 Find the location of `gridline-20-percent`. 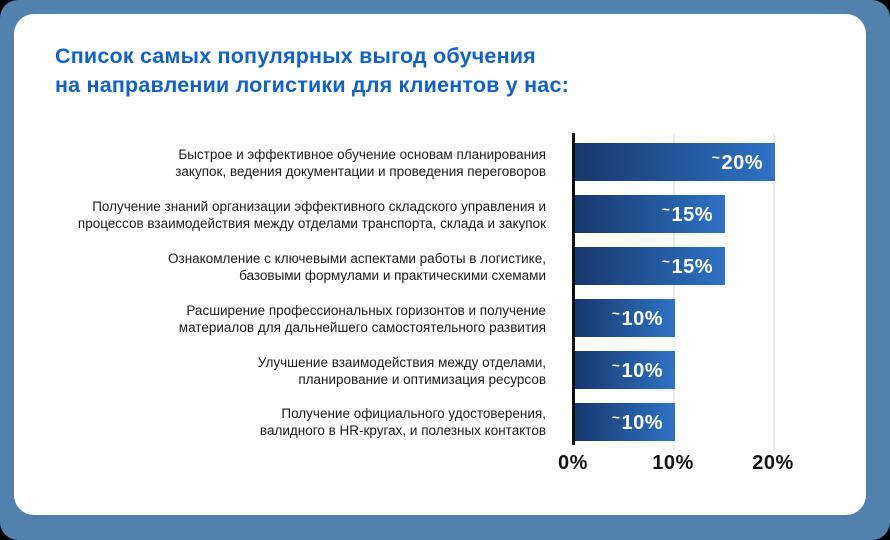

gridline-20-percent is located at coordinates (774, 292).